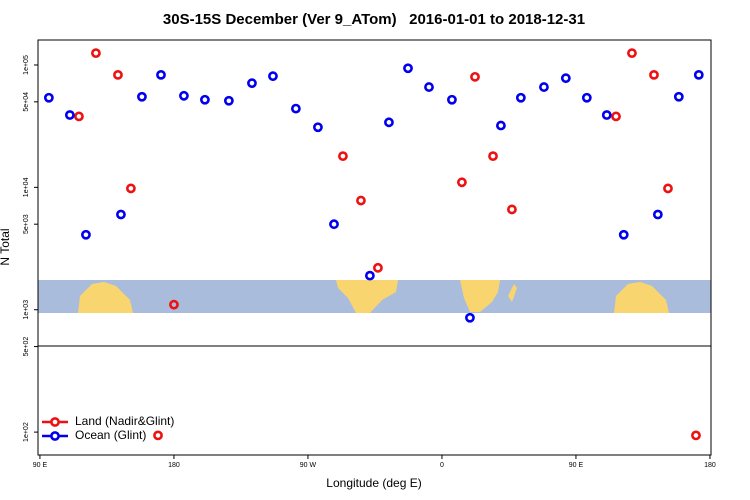 This screenshot has width=750, height=500. What do you see at coordinates (442, 465) in the screenshot?
I see `x-tick-label: 0` at bounding box center [442, 465].